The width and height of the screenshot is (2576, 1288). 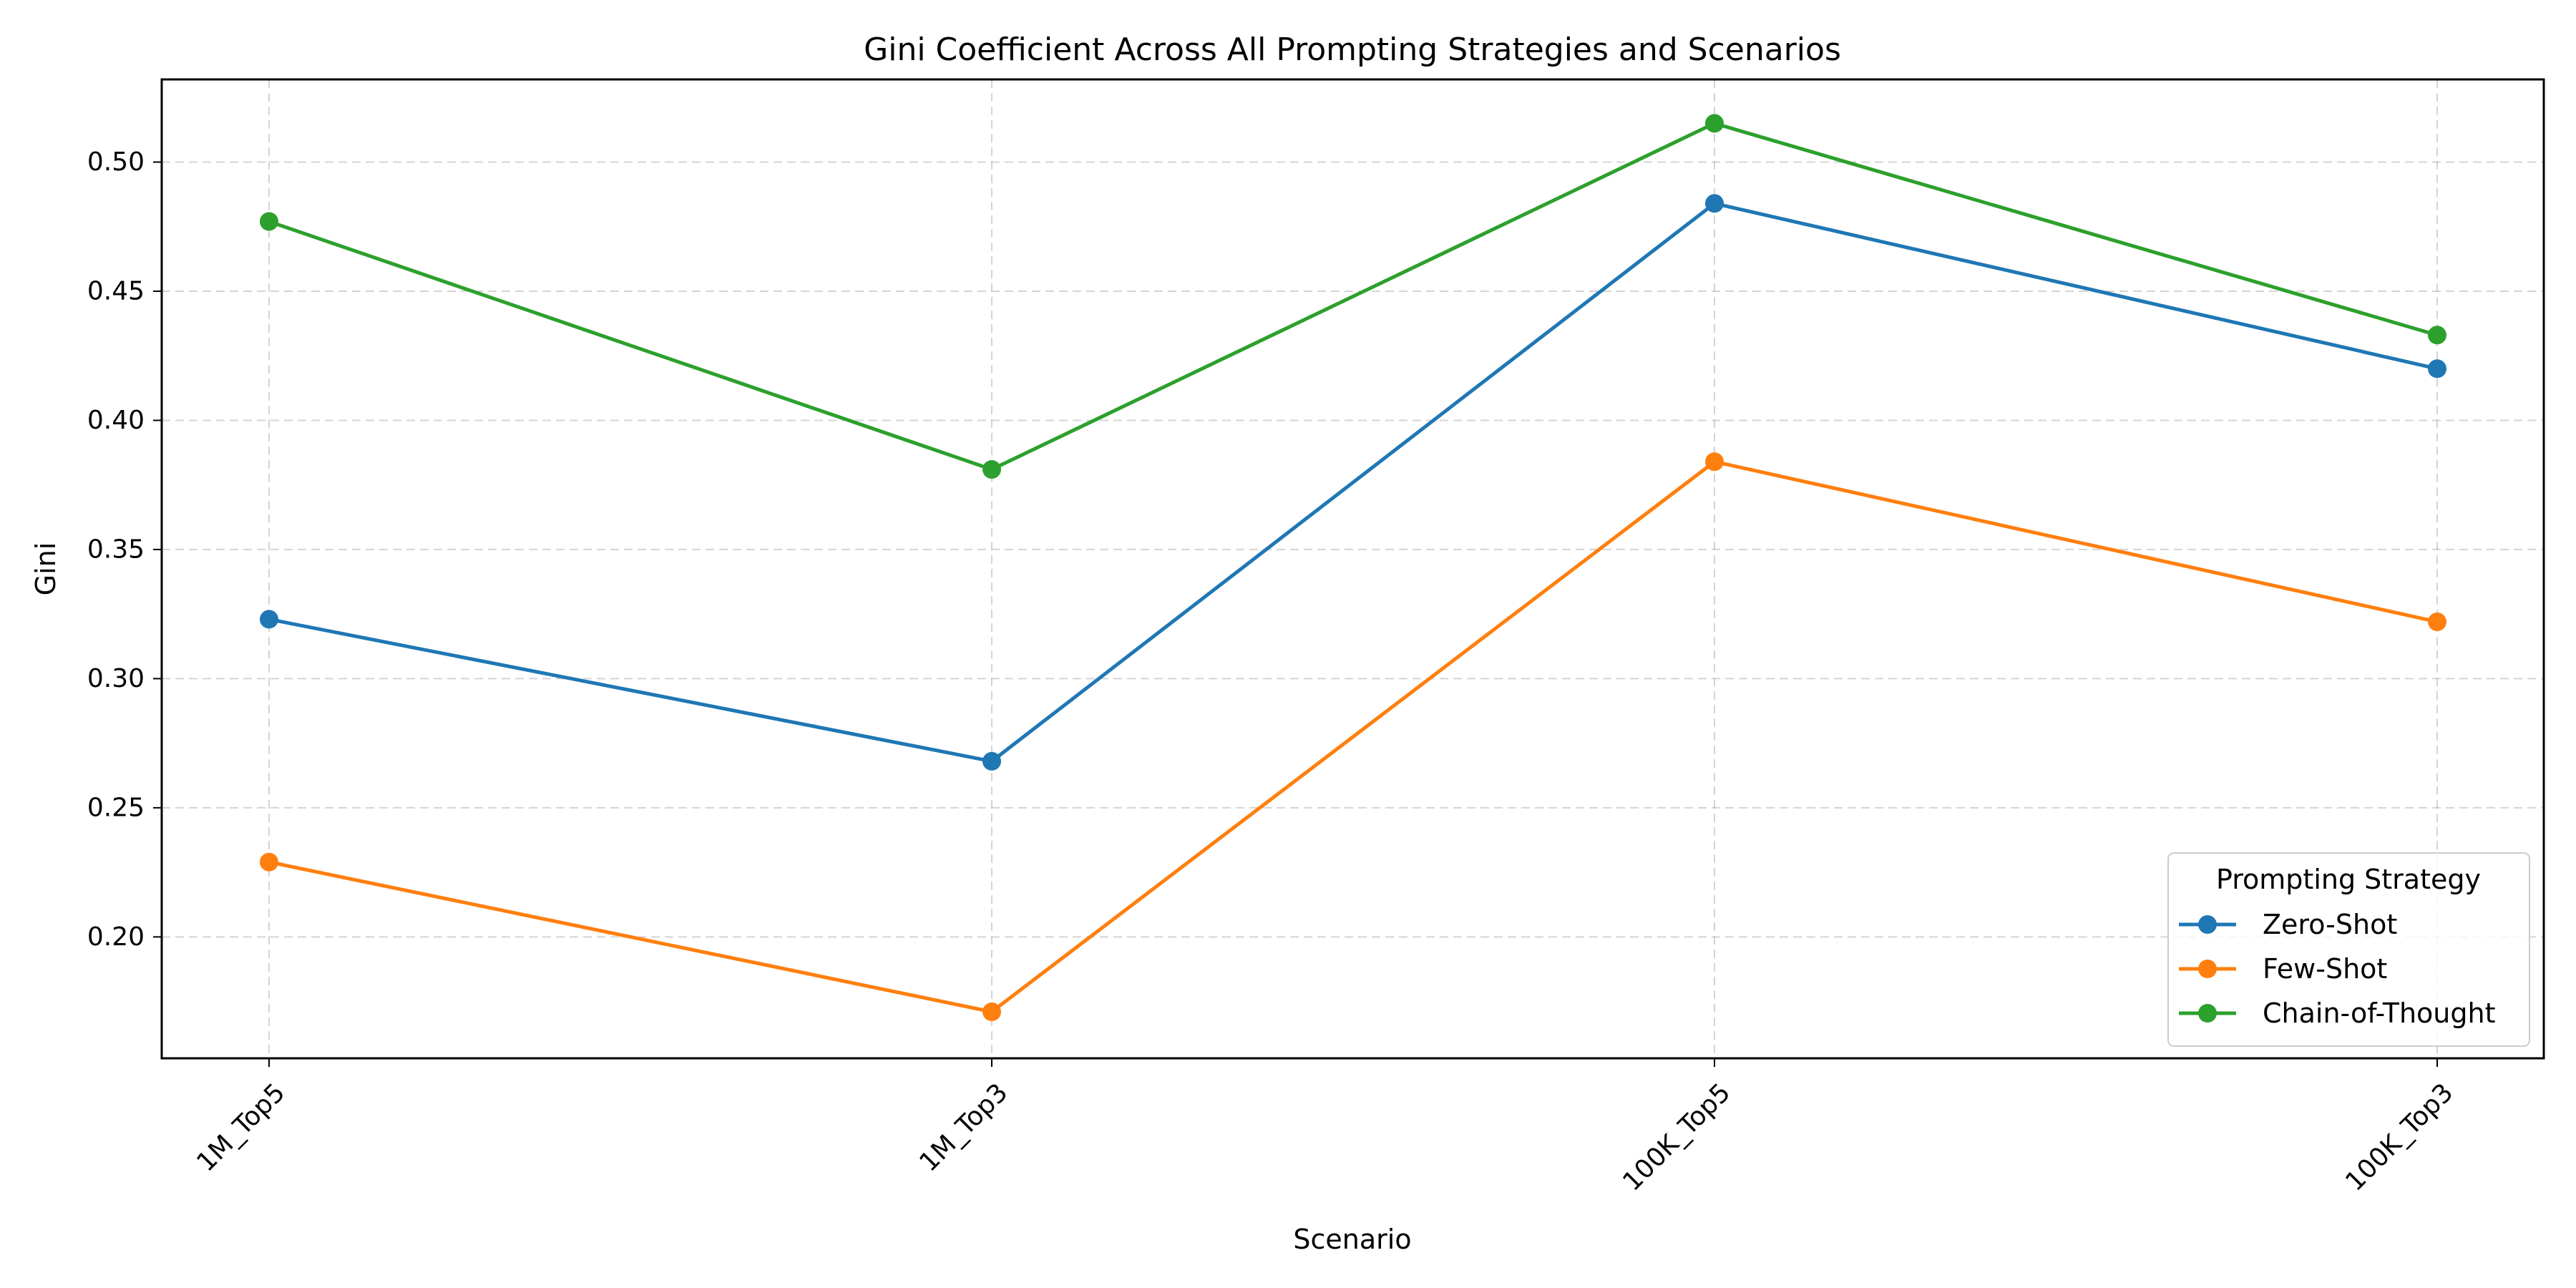 I want to click on y-axis-ticks: 0.20 0.25 0.30 0.35 0.40 0.45 0.50, so click(x=124, y=549).